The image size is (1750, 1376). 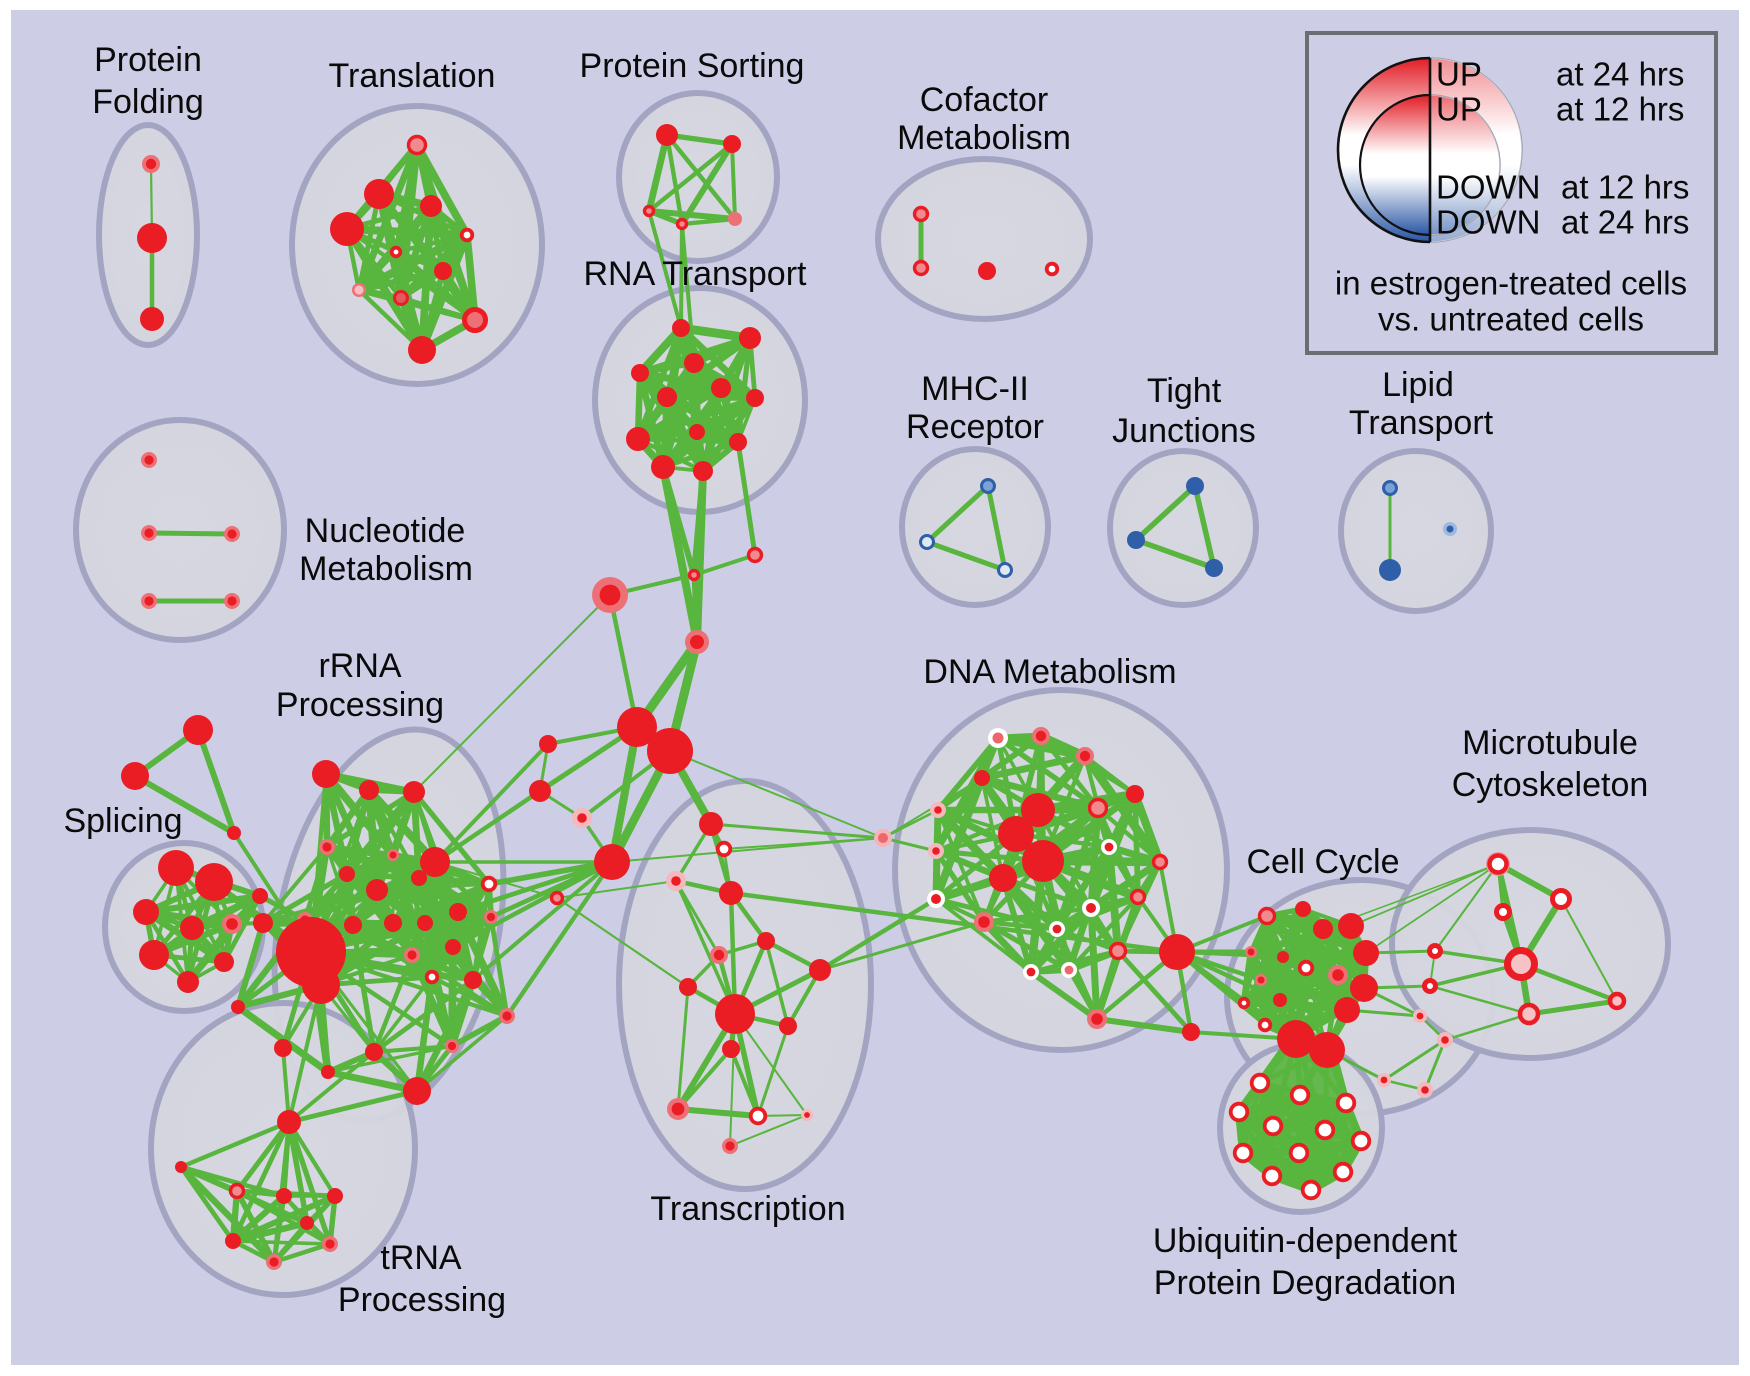 What do you see at coordinates (692, 66) in the screenshot?
I see `svg-text: Protein Sorting` at bounding box center [692, 66].